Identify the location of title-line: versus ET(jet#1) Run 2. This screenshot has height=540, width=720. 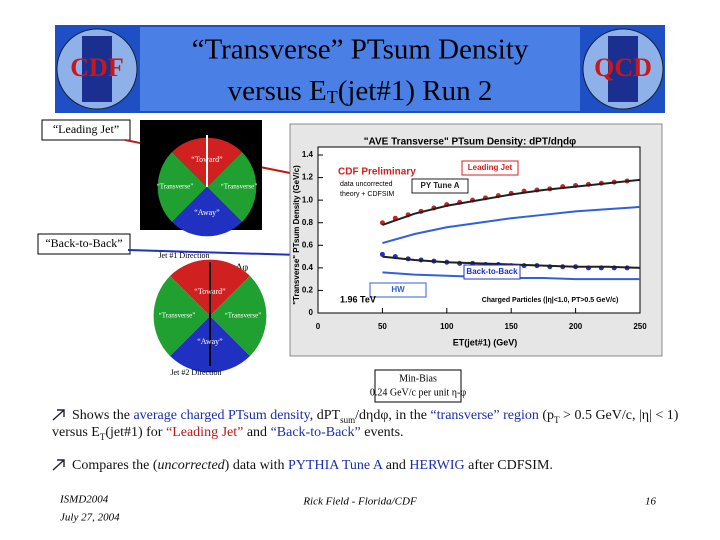
(360, 91).